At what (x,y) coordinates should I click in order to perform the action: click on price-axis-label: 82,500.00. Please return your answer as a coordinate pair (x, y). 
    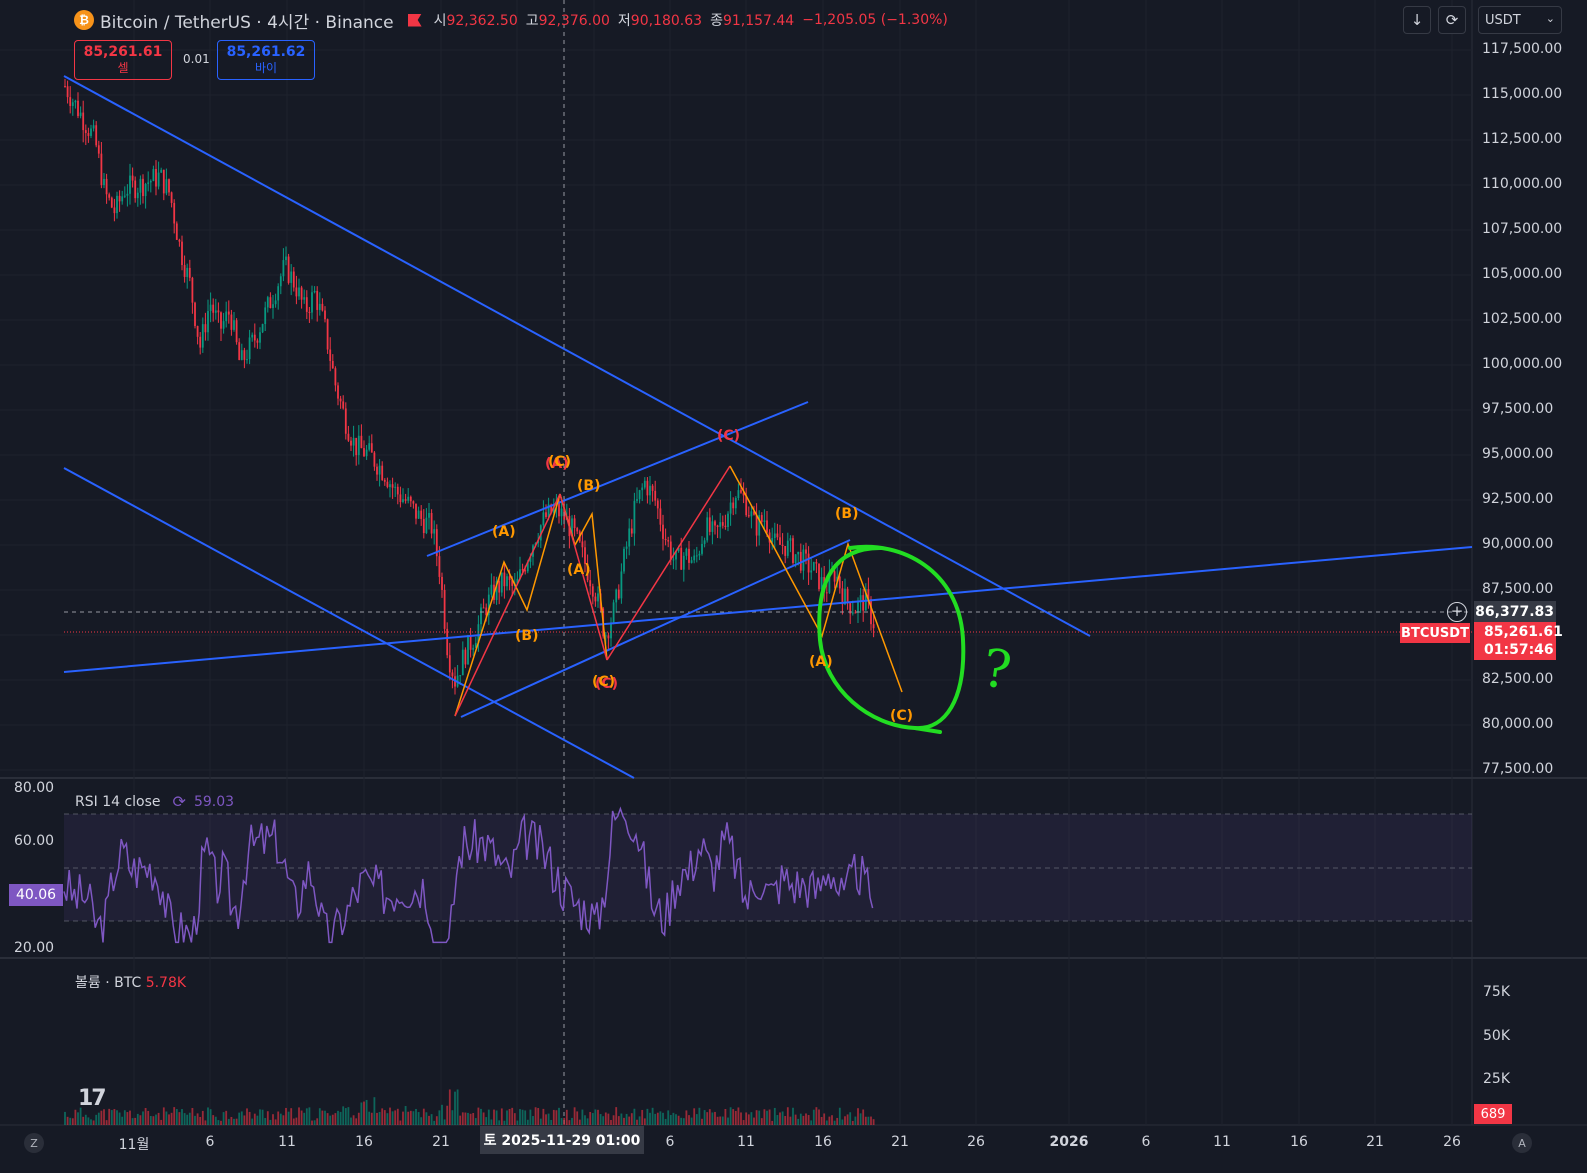
    Looking at the image, I should click on (1518, 679).